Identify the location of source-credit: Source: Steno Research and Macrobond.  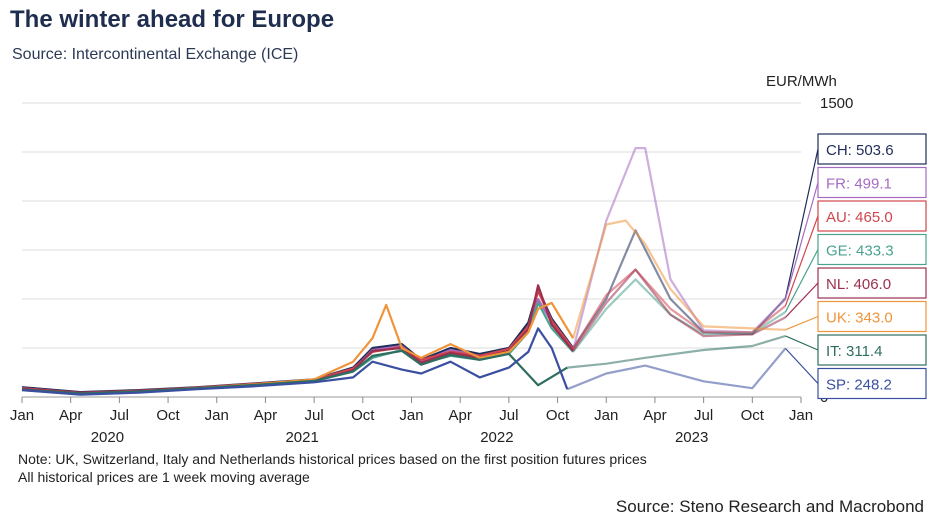
(769, 506).